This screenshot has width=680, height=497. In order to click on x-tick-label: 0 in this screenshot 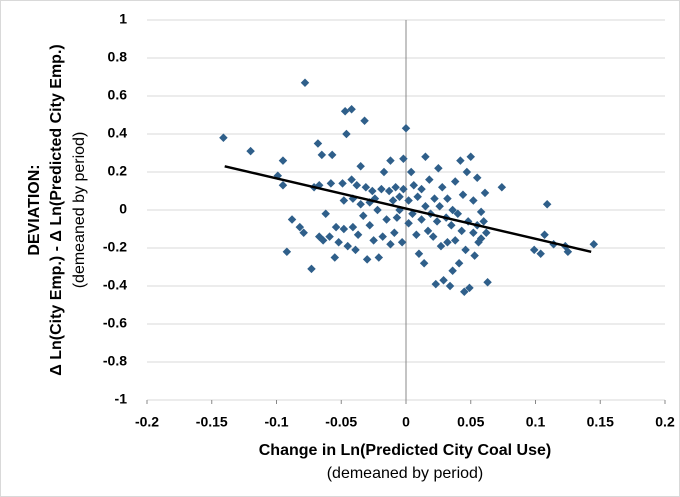, I will do `click(406, 422)`.